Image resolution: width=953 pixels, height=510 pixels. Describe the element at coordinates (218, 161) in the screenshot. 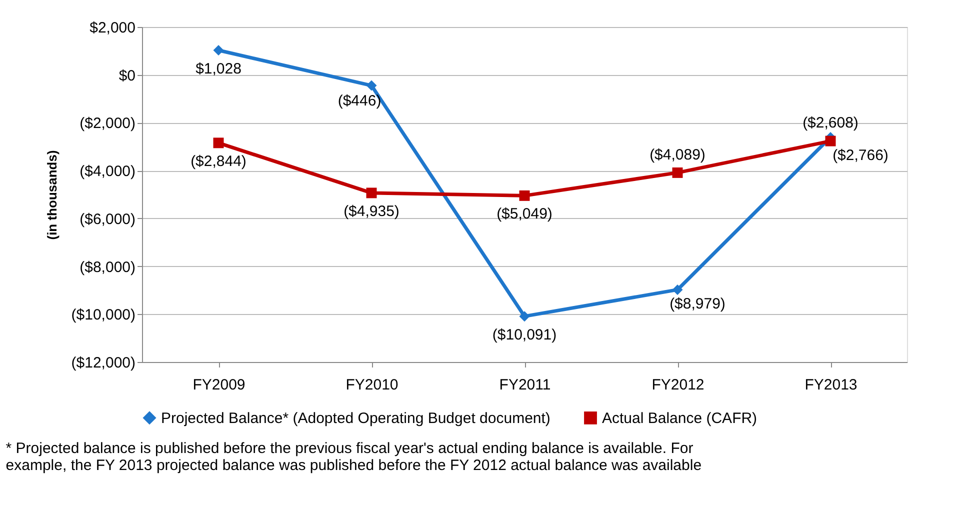

I see `data-label: ($2,844)` at that location.